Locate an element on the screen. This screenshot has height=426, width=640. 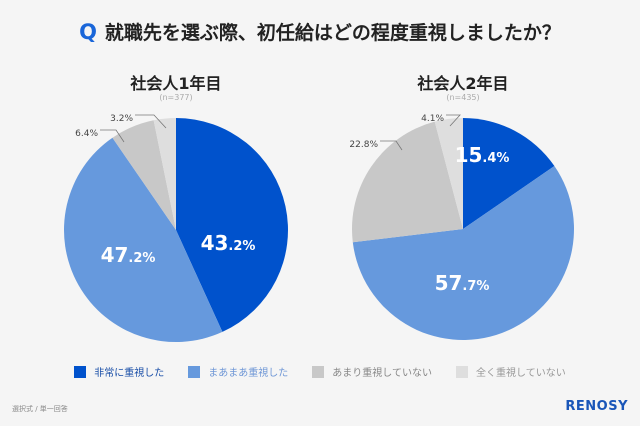
question-mark: Q is located at coordinates (88, 32).